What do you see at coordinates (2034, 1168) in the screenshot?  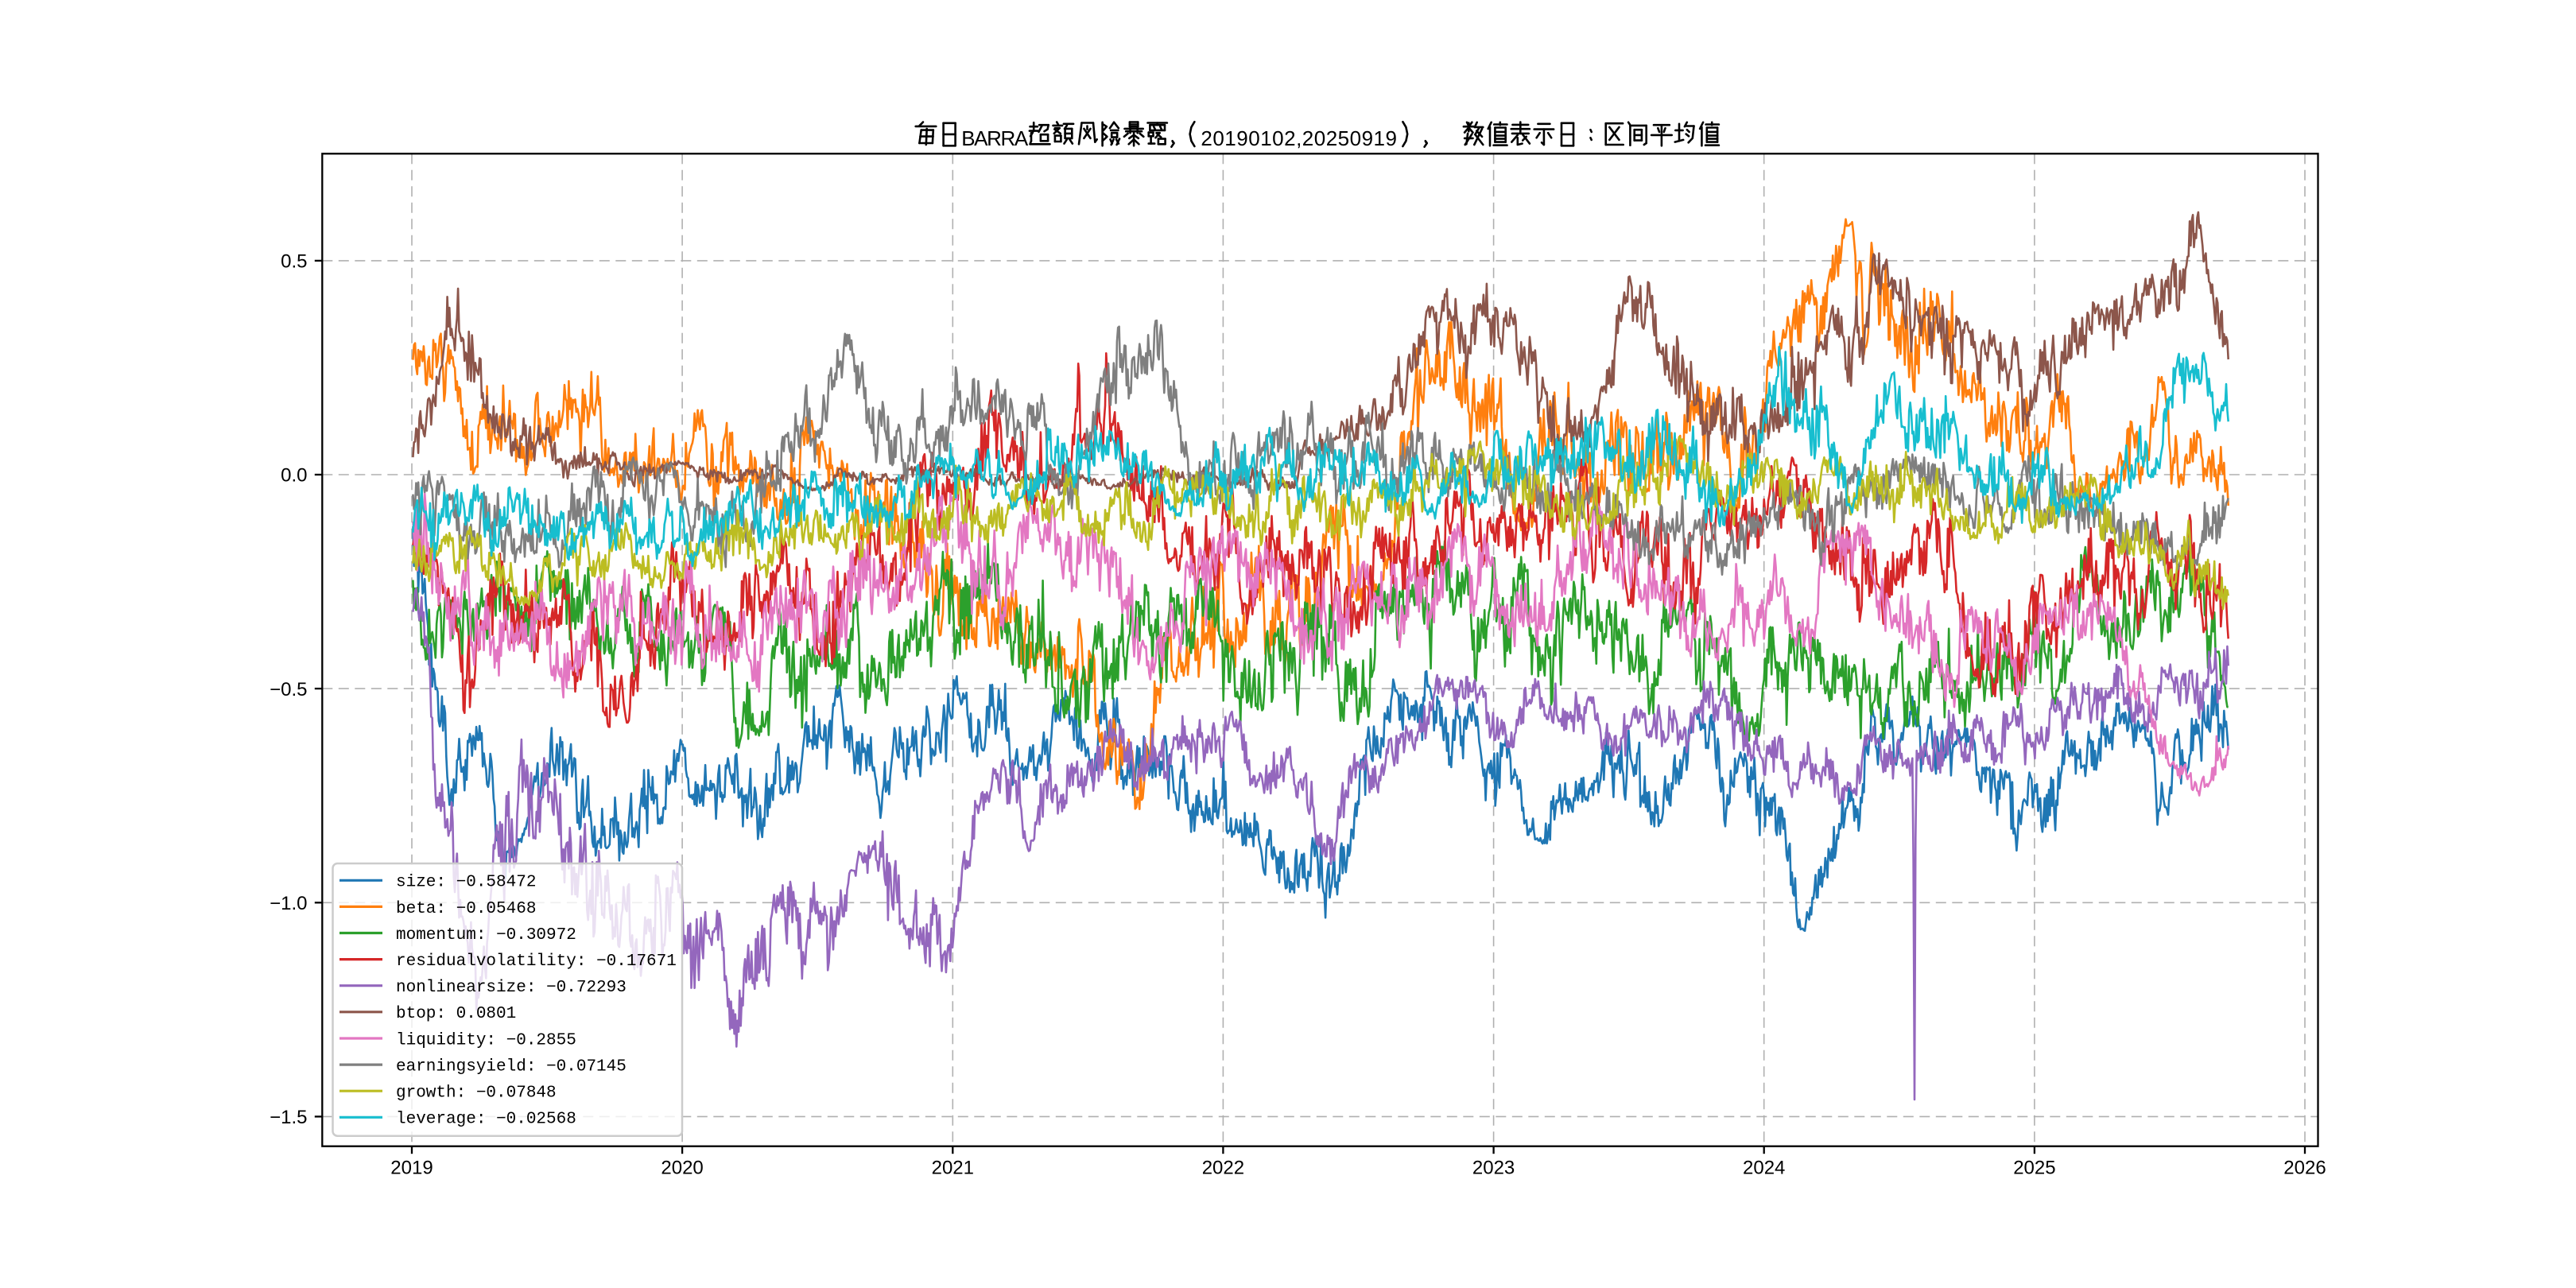 I see `svg-text: 2025` at bounding box center [2034, 1168].